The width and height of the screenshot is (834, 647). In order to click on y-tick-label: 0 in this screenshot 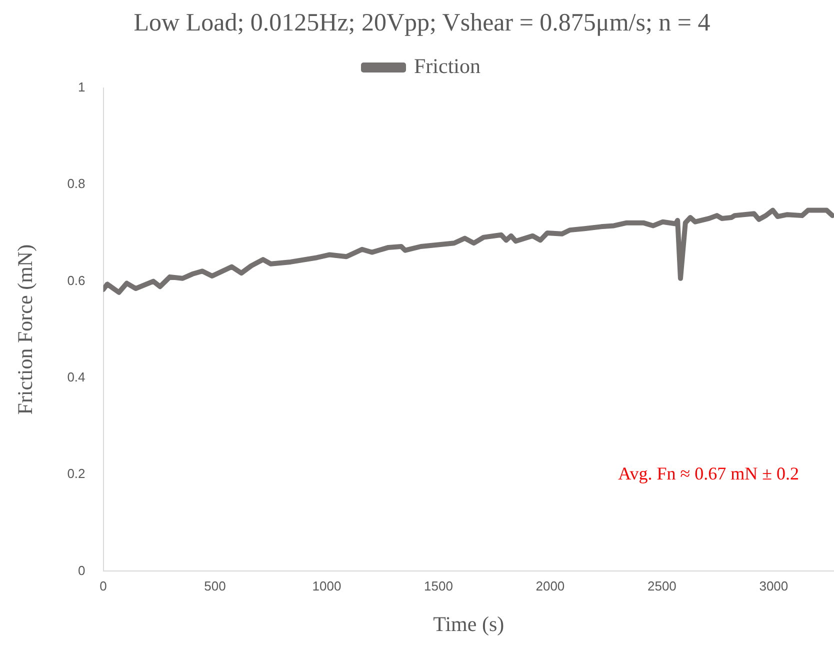, I will do `click(82, 570)`.